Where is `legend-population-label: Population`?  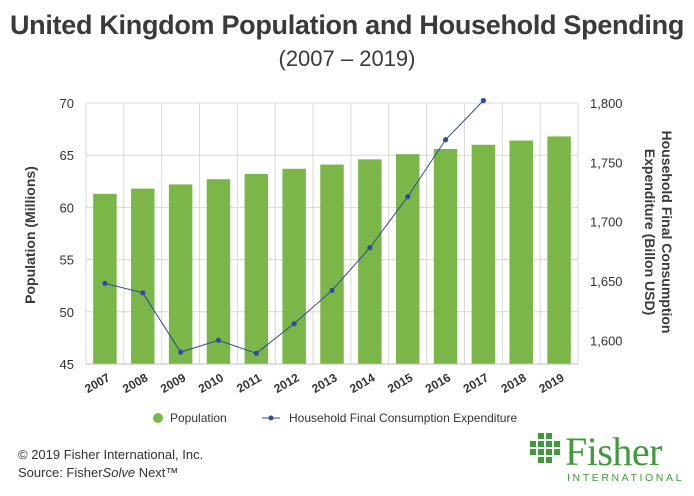
legend-population-label: Population is located at coordinates (198, 418).